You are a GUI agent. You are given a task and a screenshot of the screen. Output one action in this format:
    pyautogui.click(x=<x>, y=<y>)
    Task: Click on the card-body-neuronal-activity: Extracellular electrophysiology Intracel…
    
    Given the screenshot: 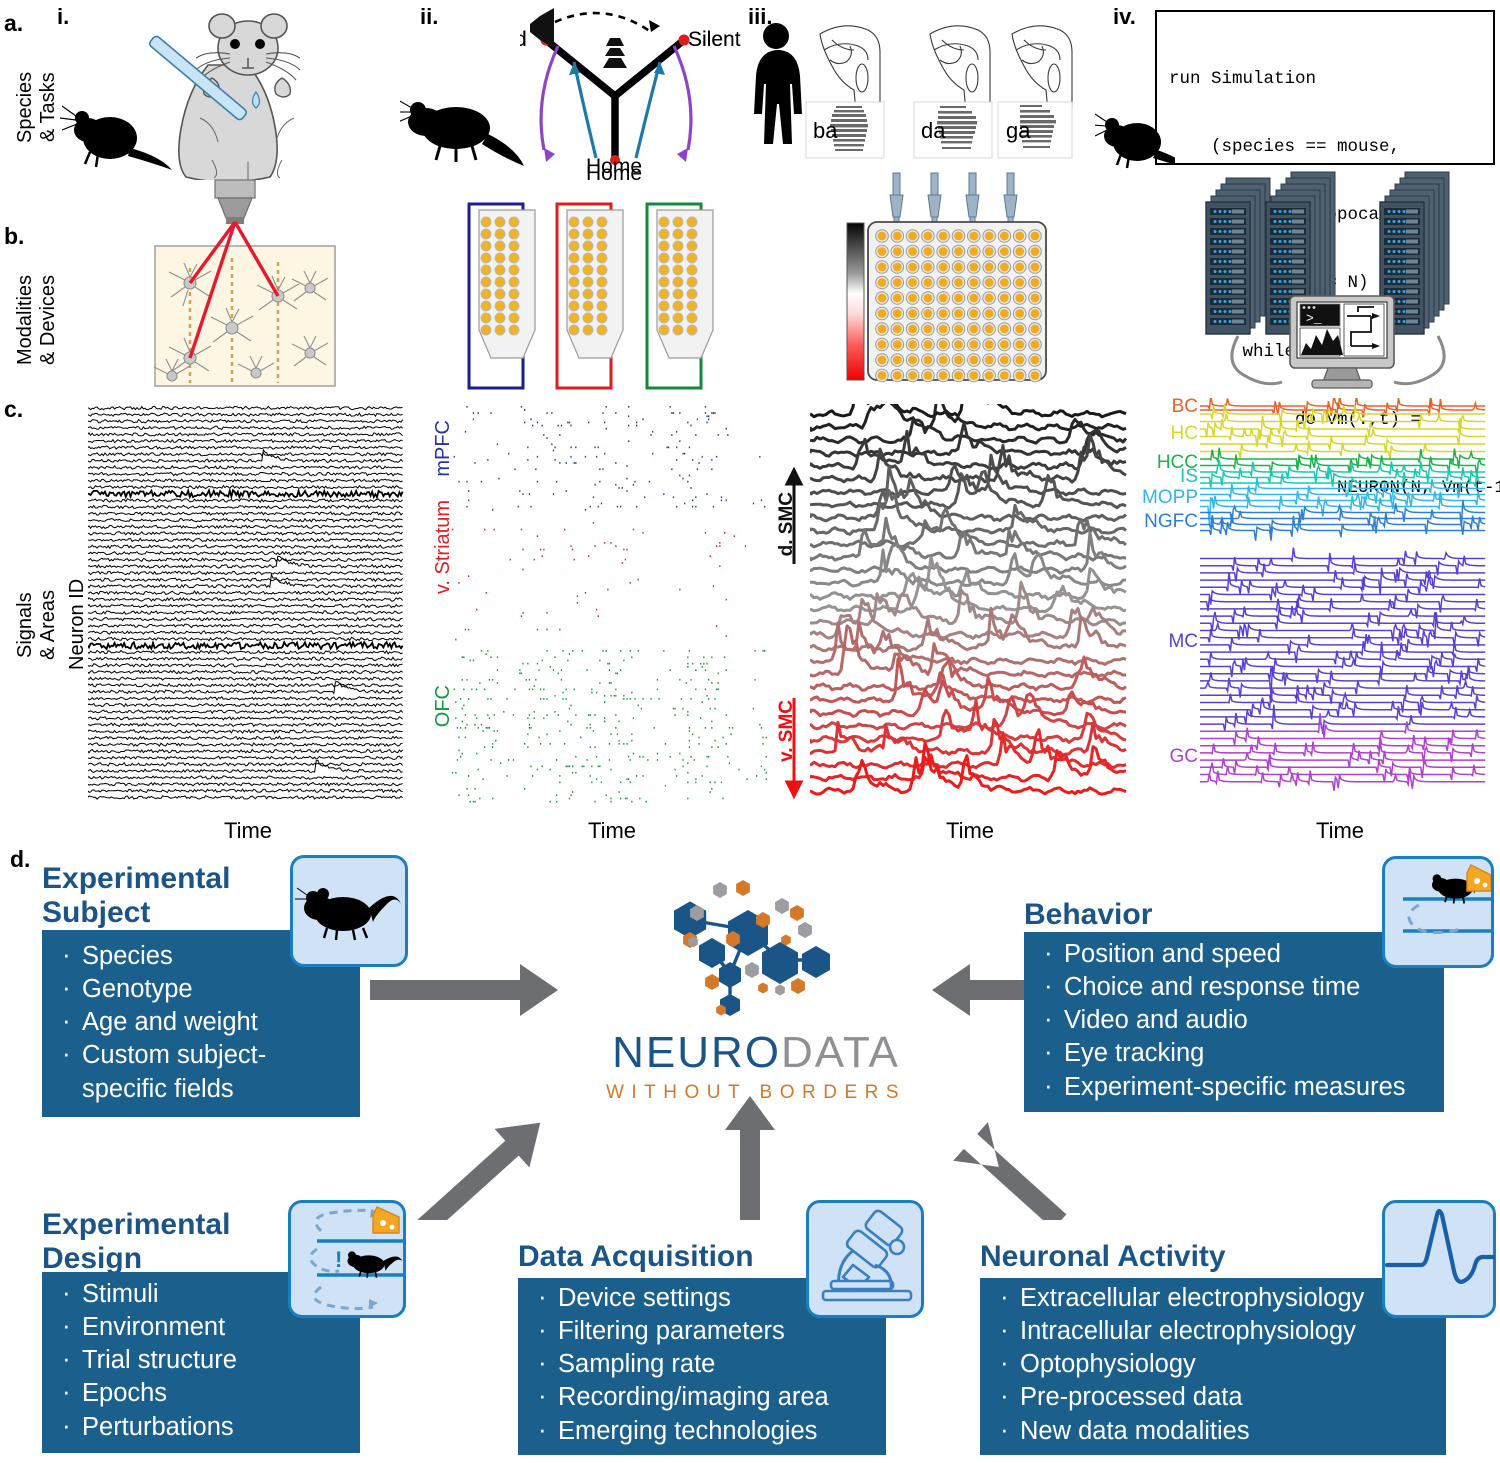 What is the action you would take?
    pyautogui.click(x=1213, y=1366)
    